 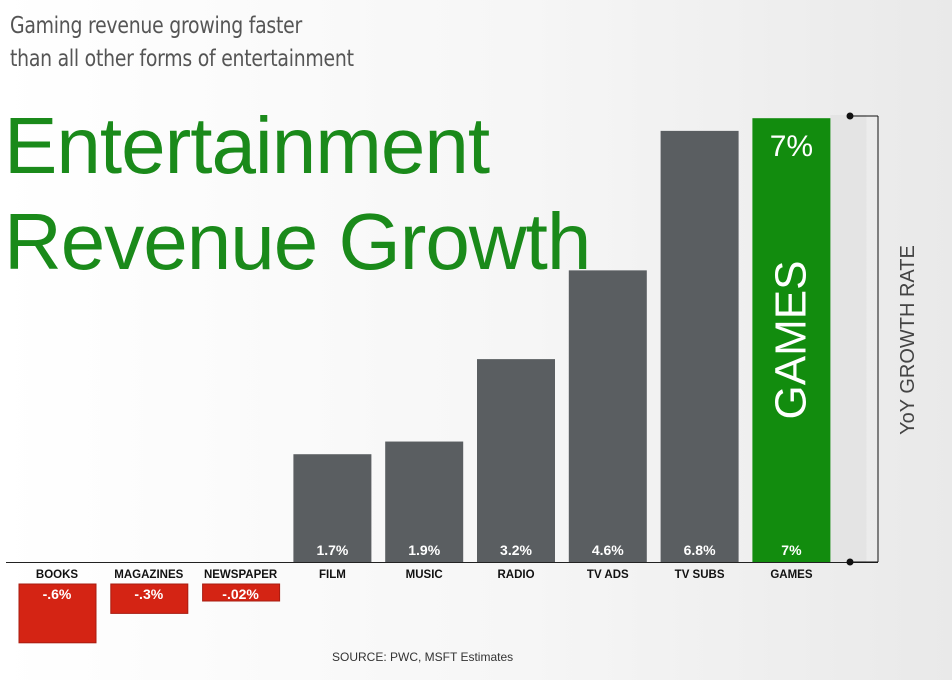 What do you see at coordinates (247, 145) in the screenshot?
I see `title-line-1: Entertainment` at bounding box center [247, 145].